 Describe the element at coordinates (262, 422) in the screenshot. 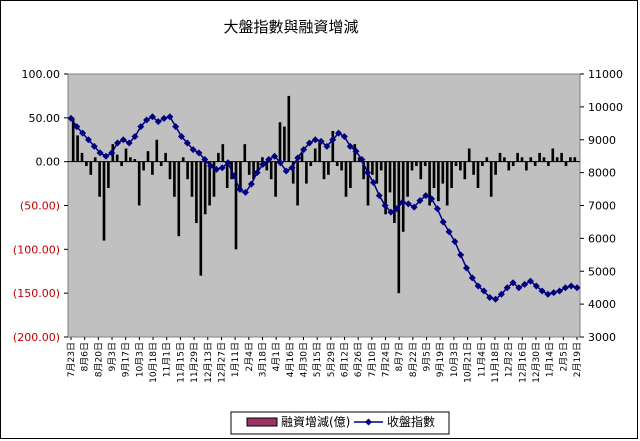

I see `legend-swatch-margin` at that location.